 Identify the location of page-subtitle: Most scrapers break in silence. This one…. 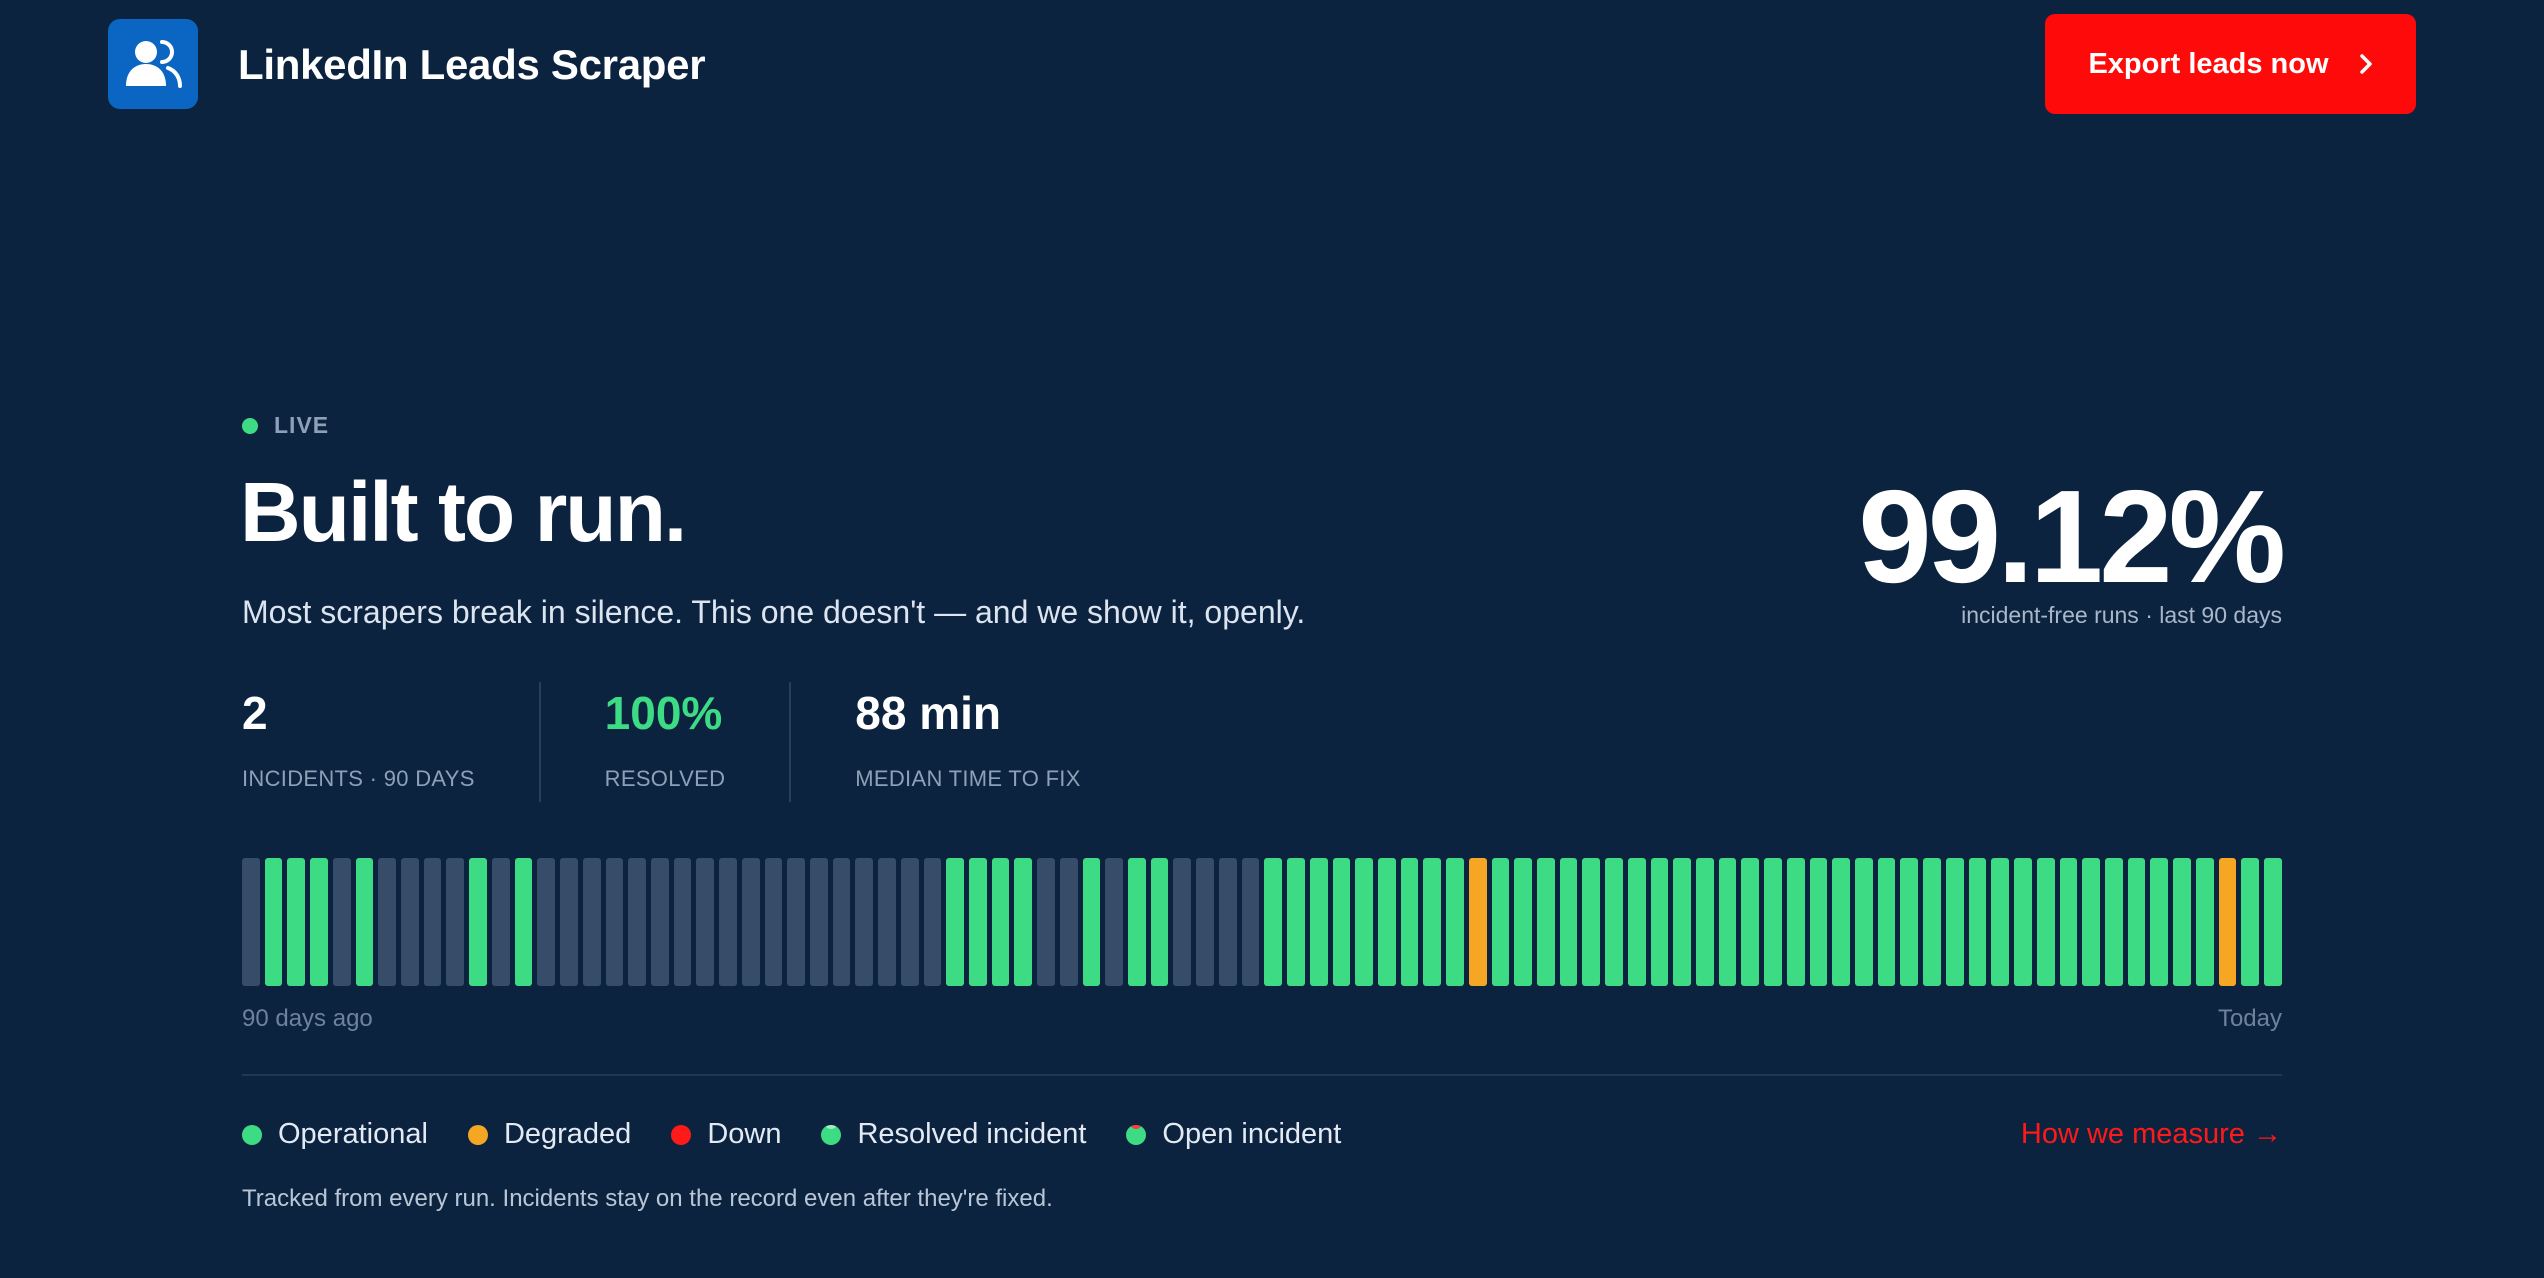
(774, 612).